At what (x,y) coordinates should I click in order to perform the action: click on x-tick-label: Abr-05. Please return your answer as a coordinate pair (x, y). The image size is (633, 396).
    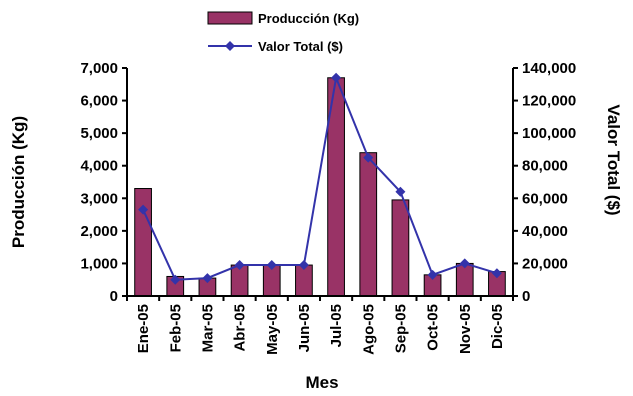
    Looking at the image, I should click on (240, 328).